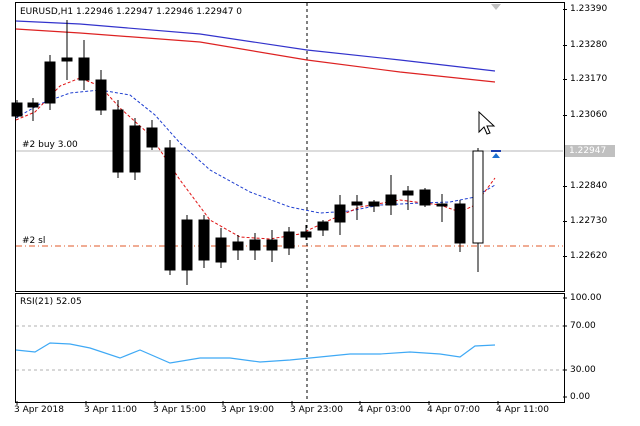 Image resolution: width=640 pixels, height=426 pixels. Describe the element at coordinates (496, 7) in the screenshot. I see `chart-shift-marker-icon` at that location.